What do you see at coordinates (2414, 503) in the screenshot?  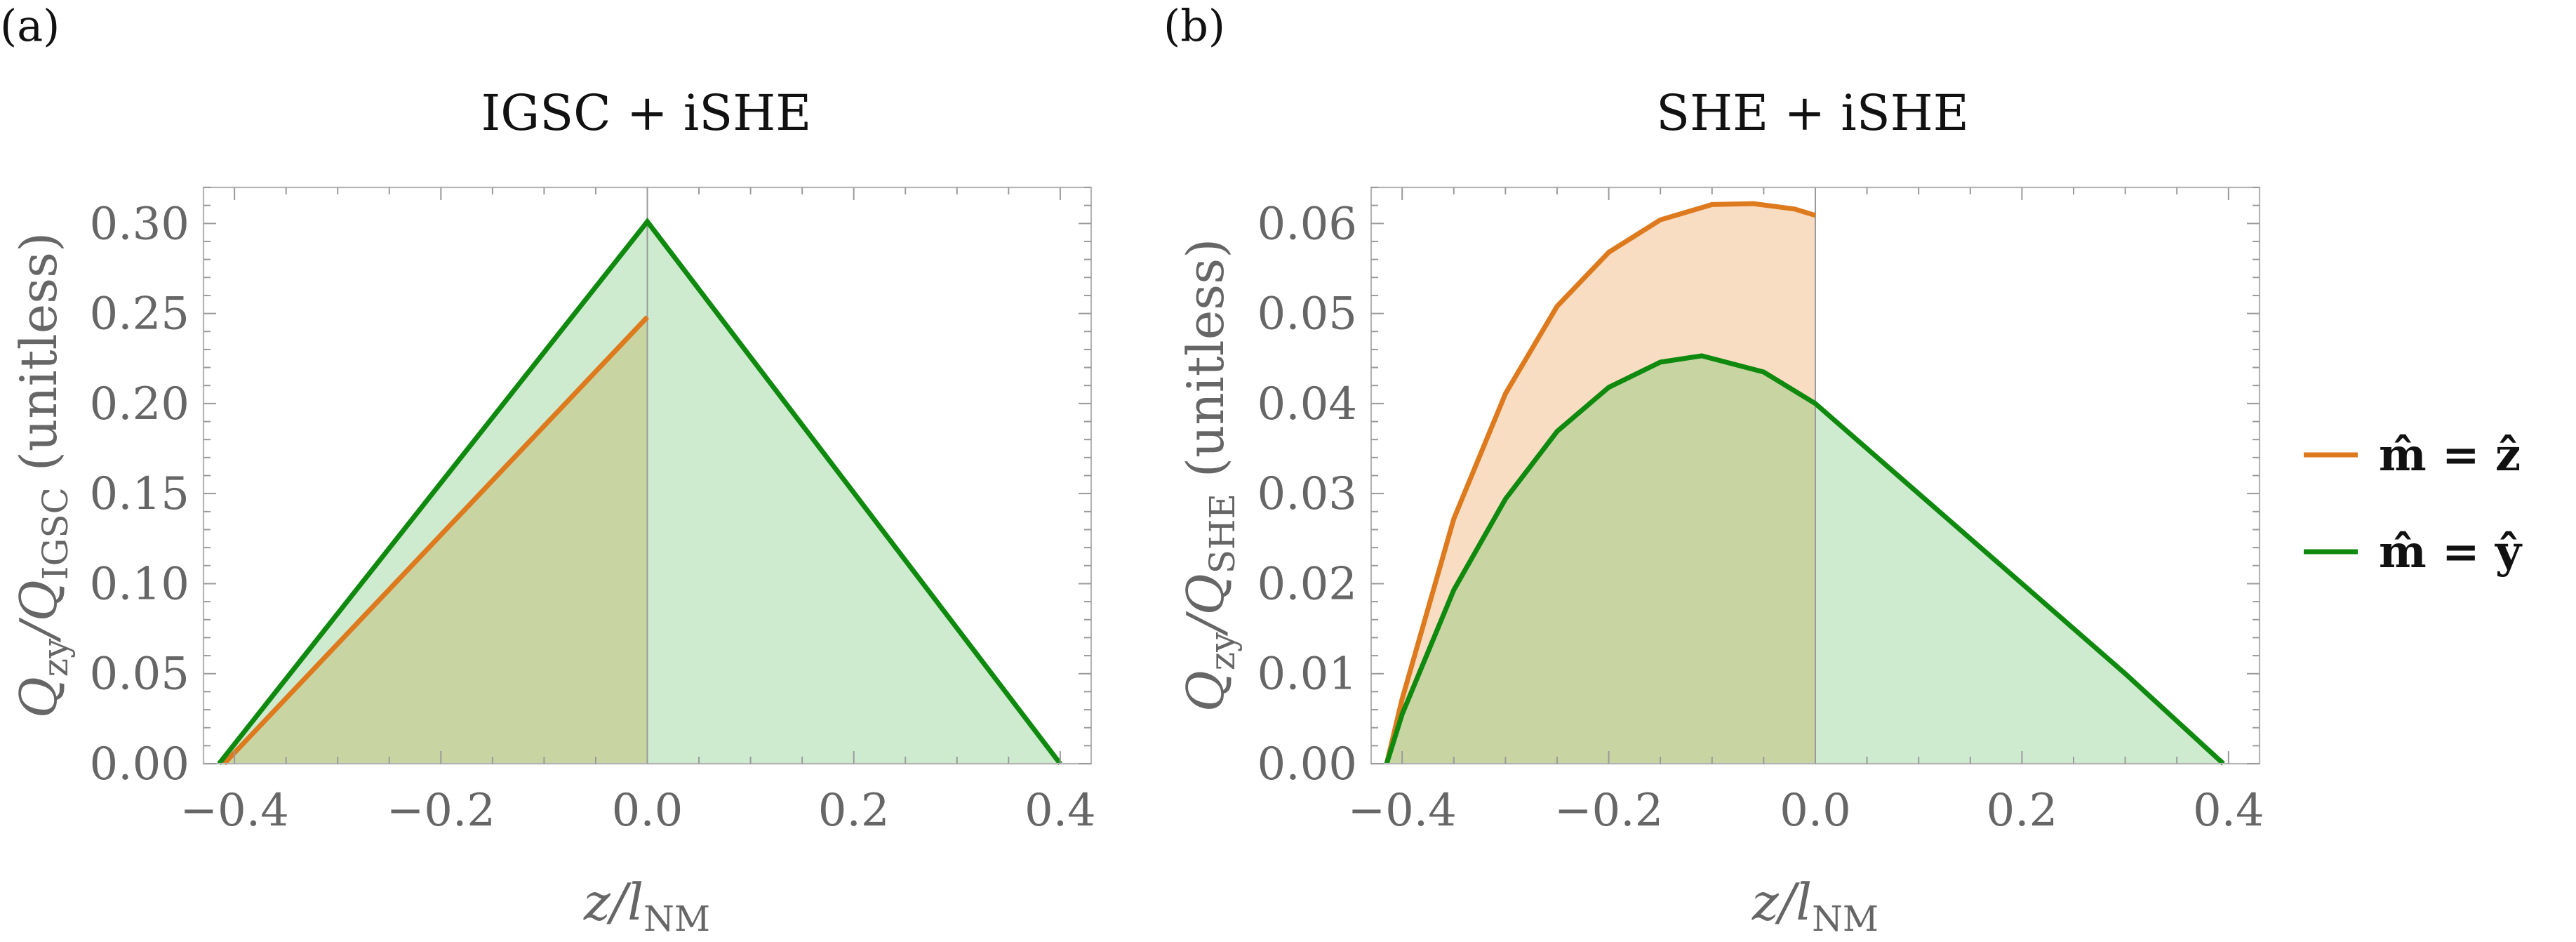 I see `legend: m̂ = ẑ m̂ = ŷ` at bounding box center [2414, 503].